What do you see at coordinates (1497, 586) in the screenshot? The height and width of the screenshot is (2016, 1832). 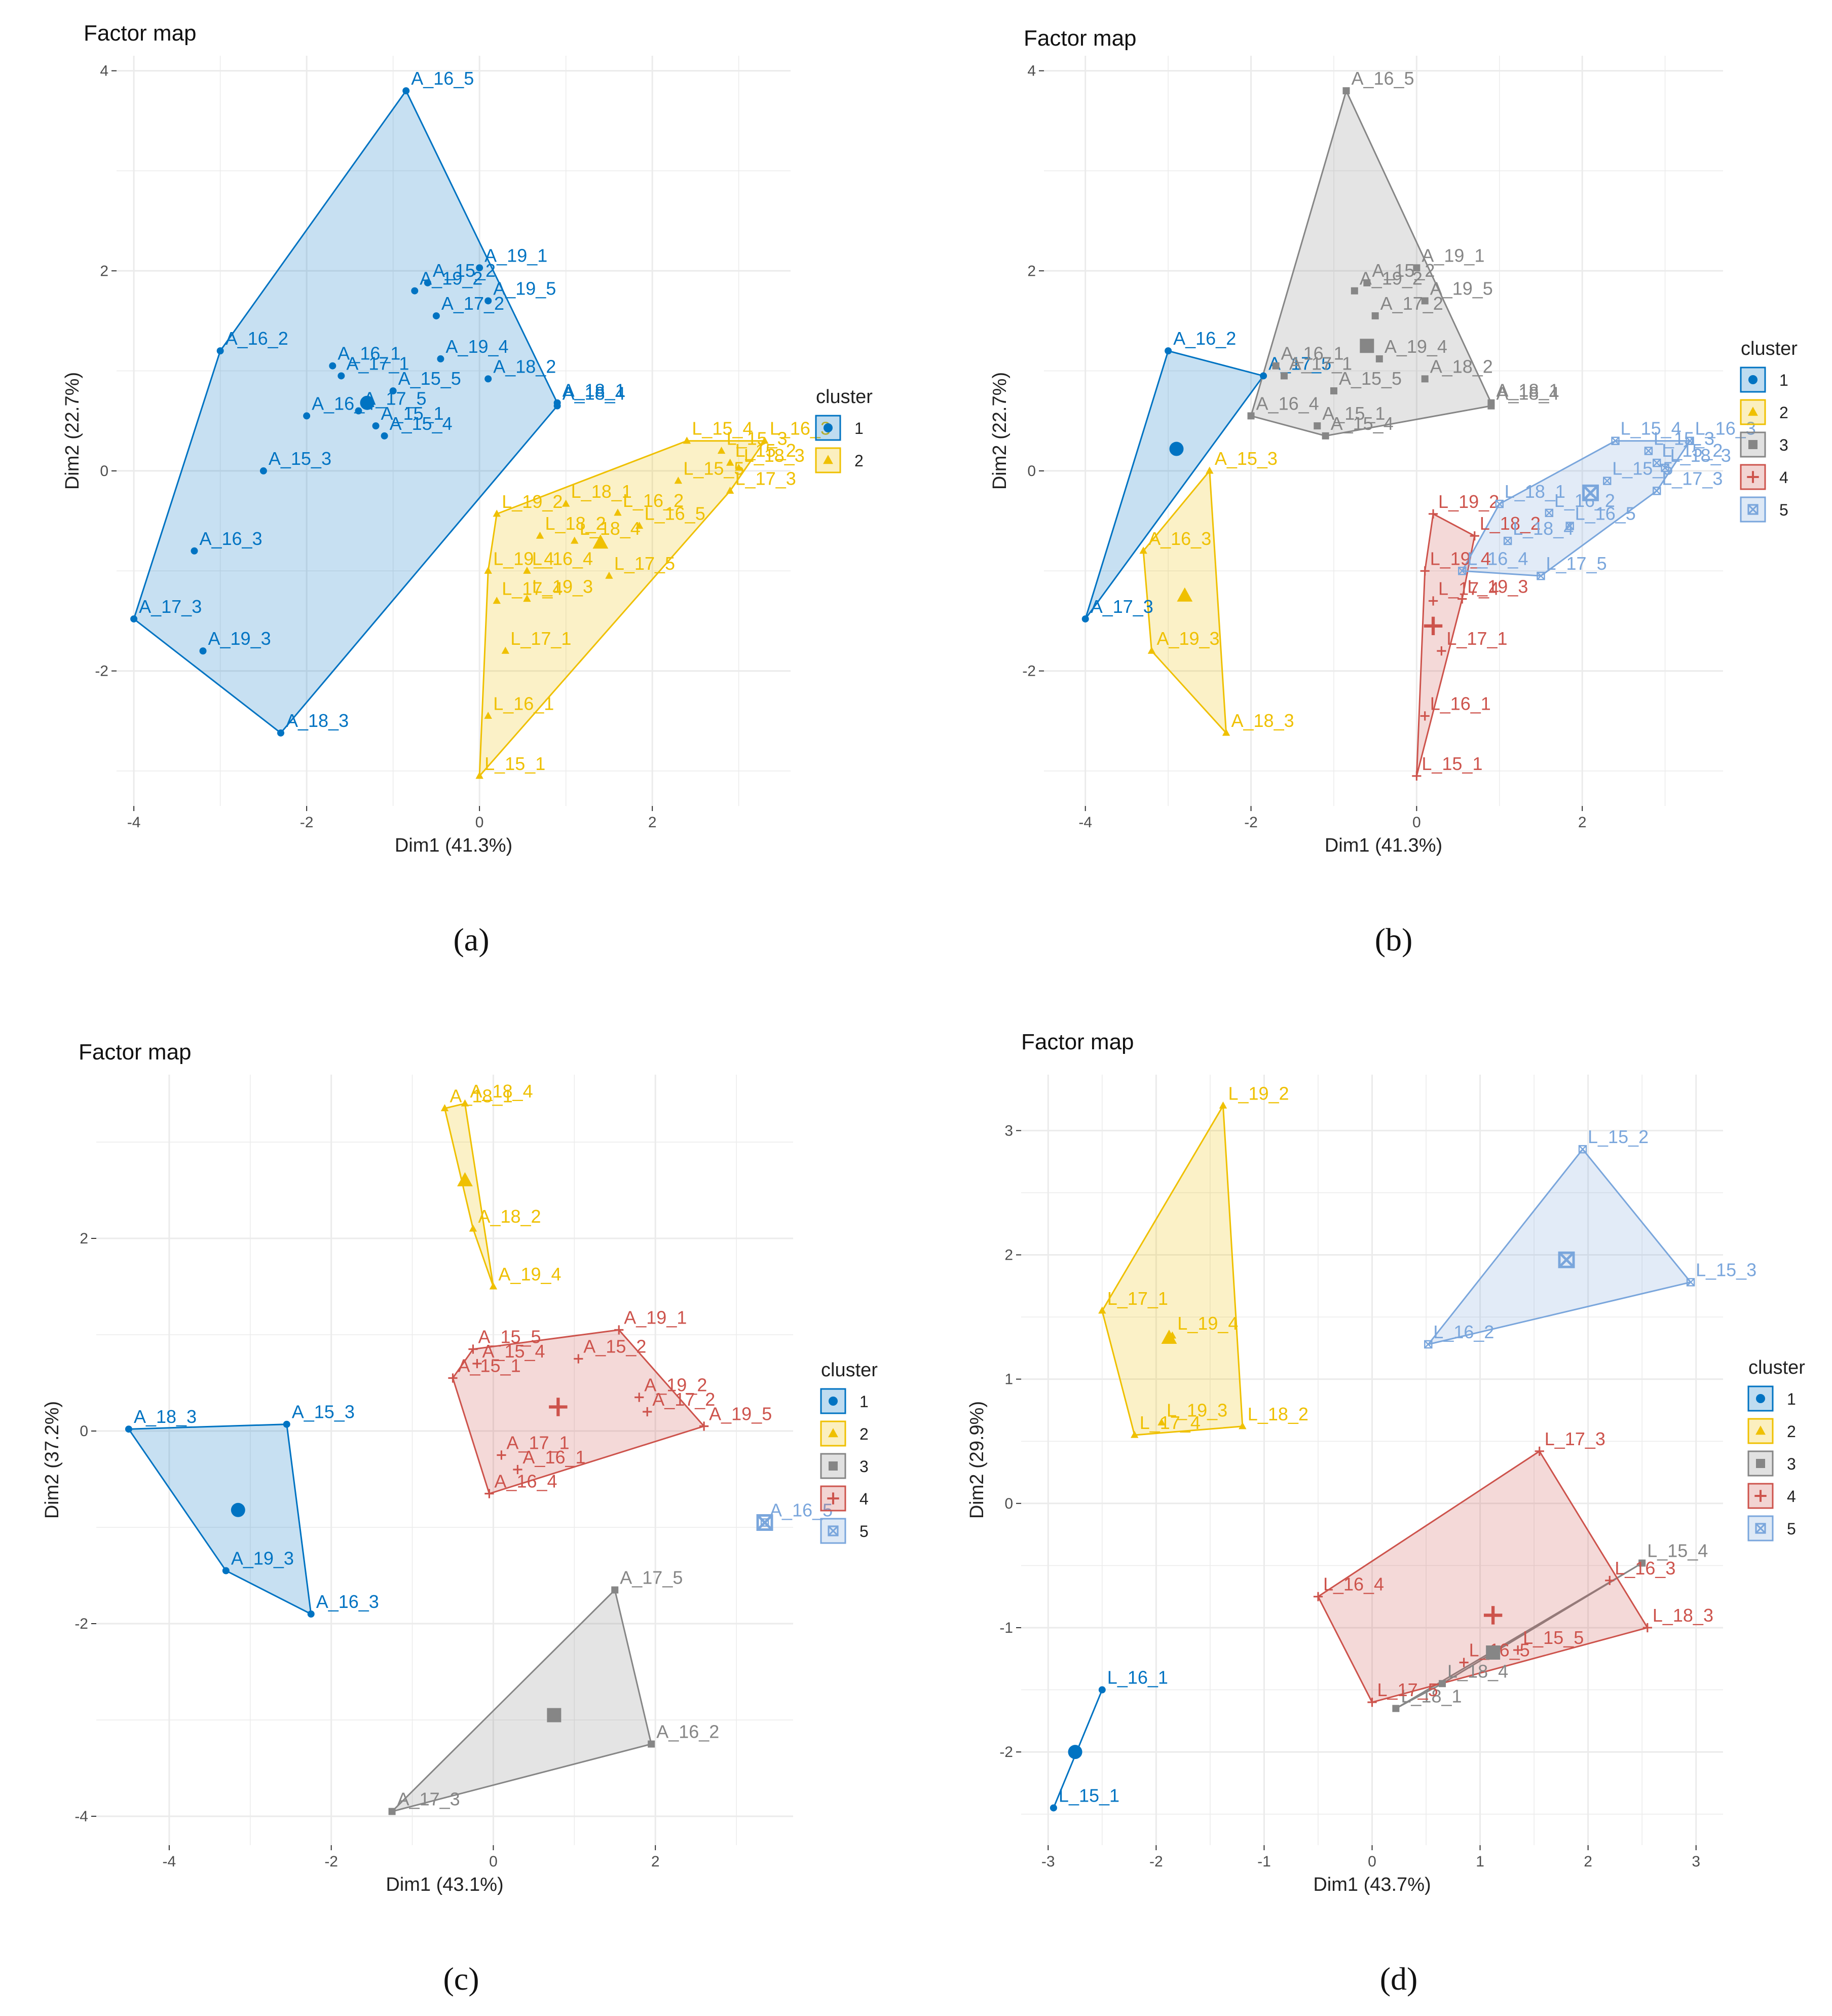 I see `point-label-L_19_3: L_19_3` at bounding box center [1497, 586].